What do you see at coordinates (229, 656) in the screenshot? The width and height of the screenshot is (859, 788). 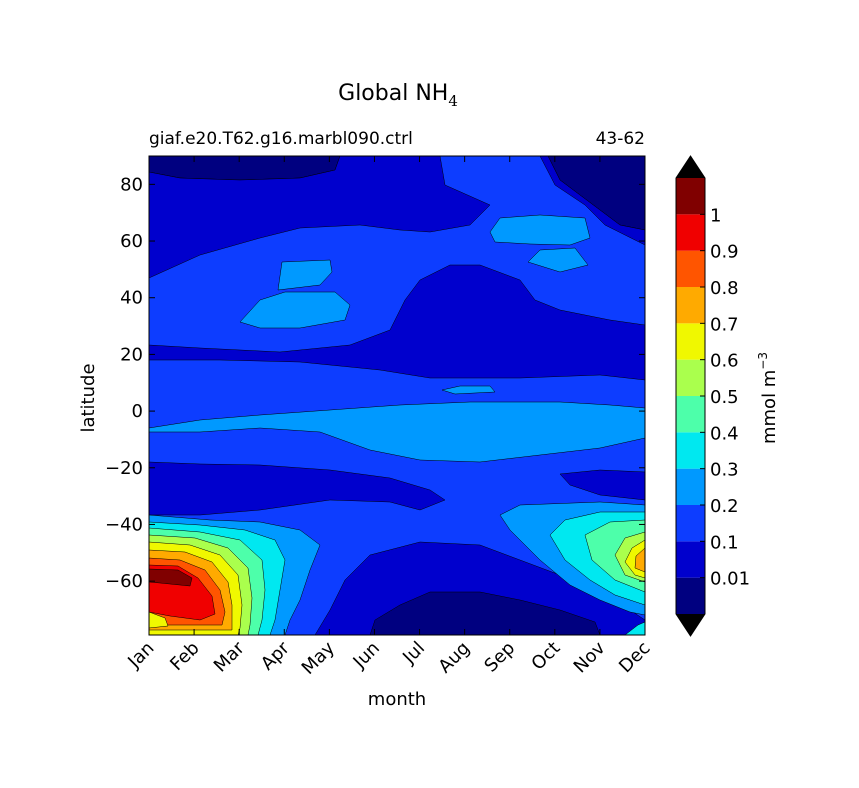 I see `x-tick-label: Mar` at bounding box center [229, 656].